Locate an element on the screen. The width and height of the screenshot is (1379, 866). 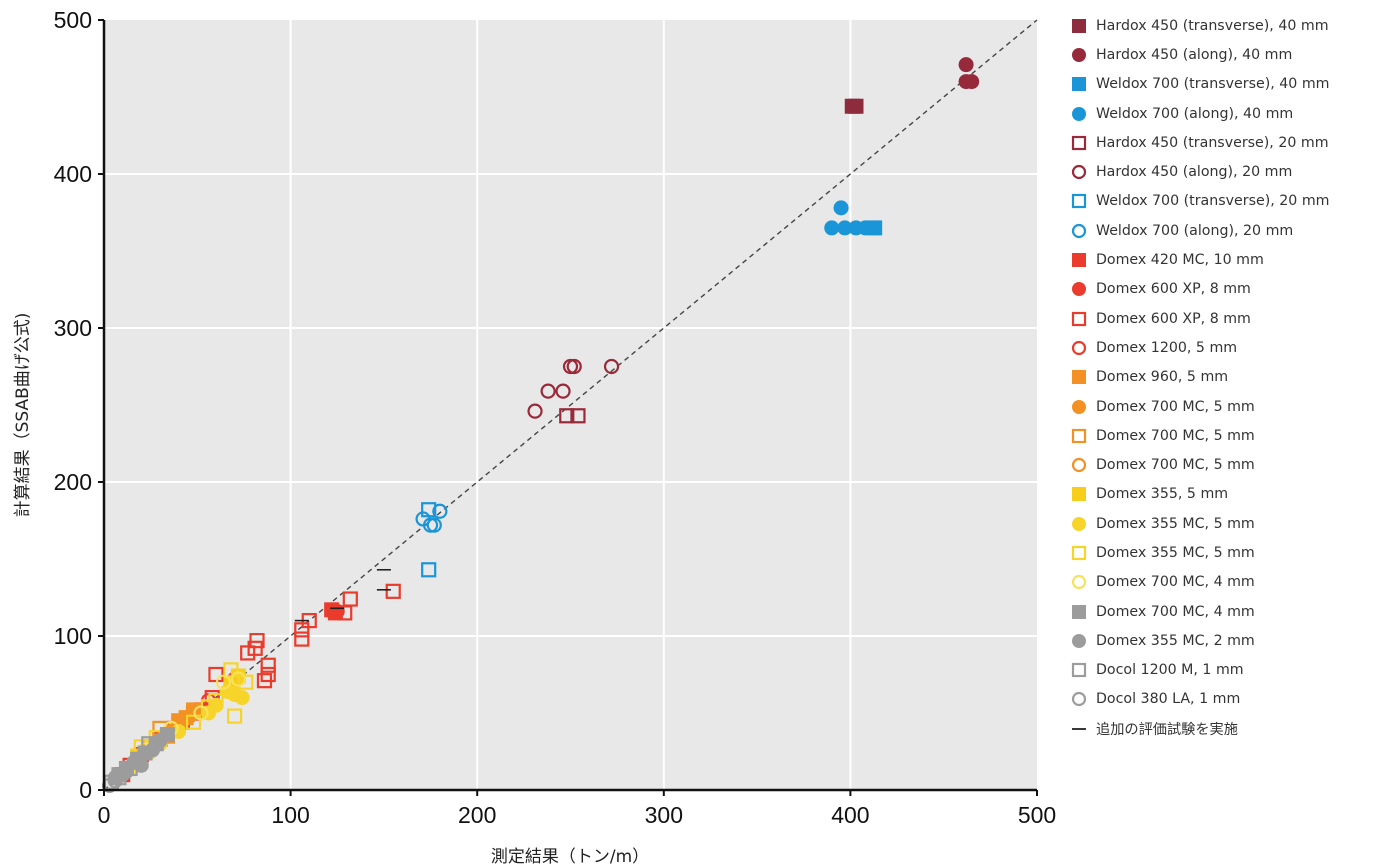
legend-label: Domex 700 MC, 4 mm is located at coordinates (1175, 611).